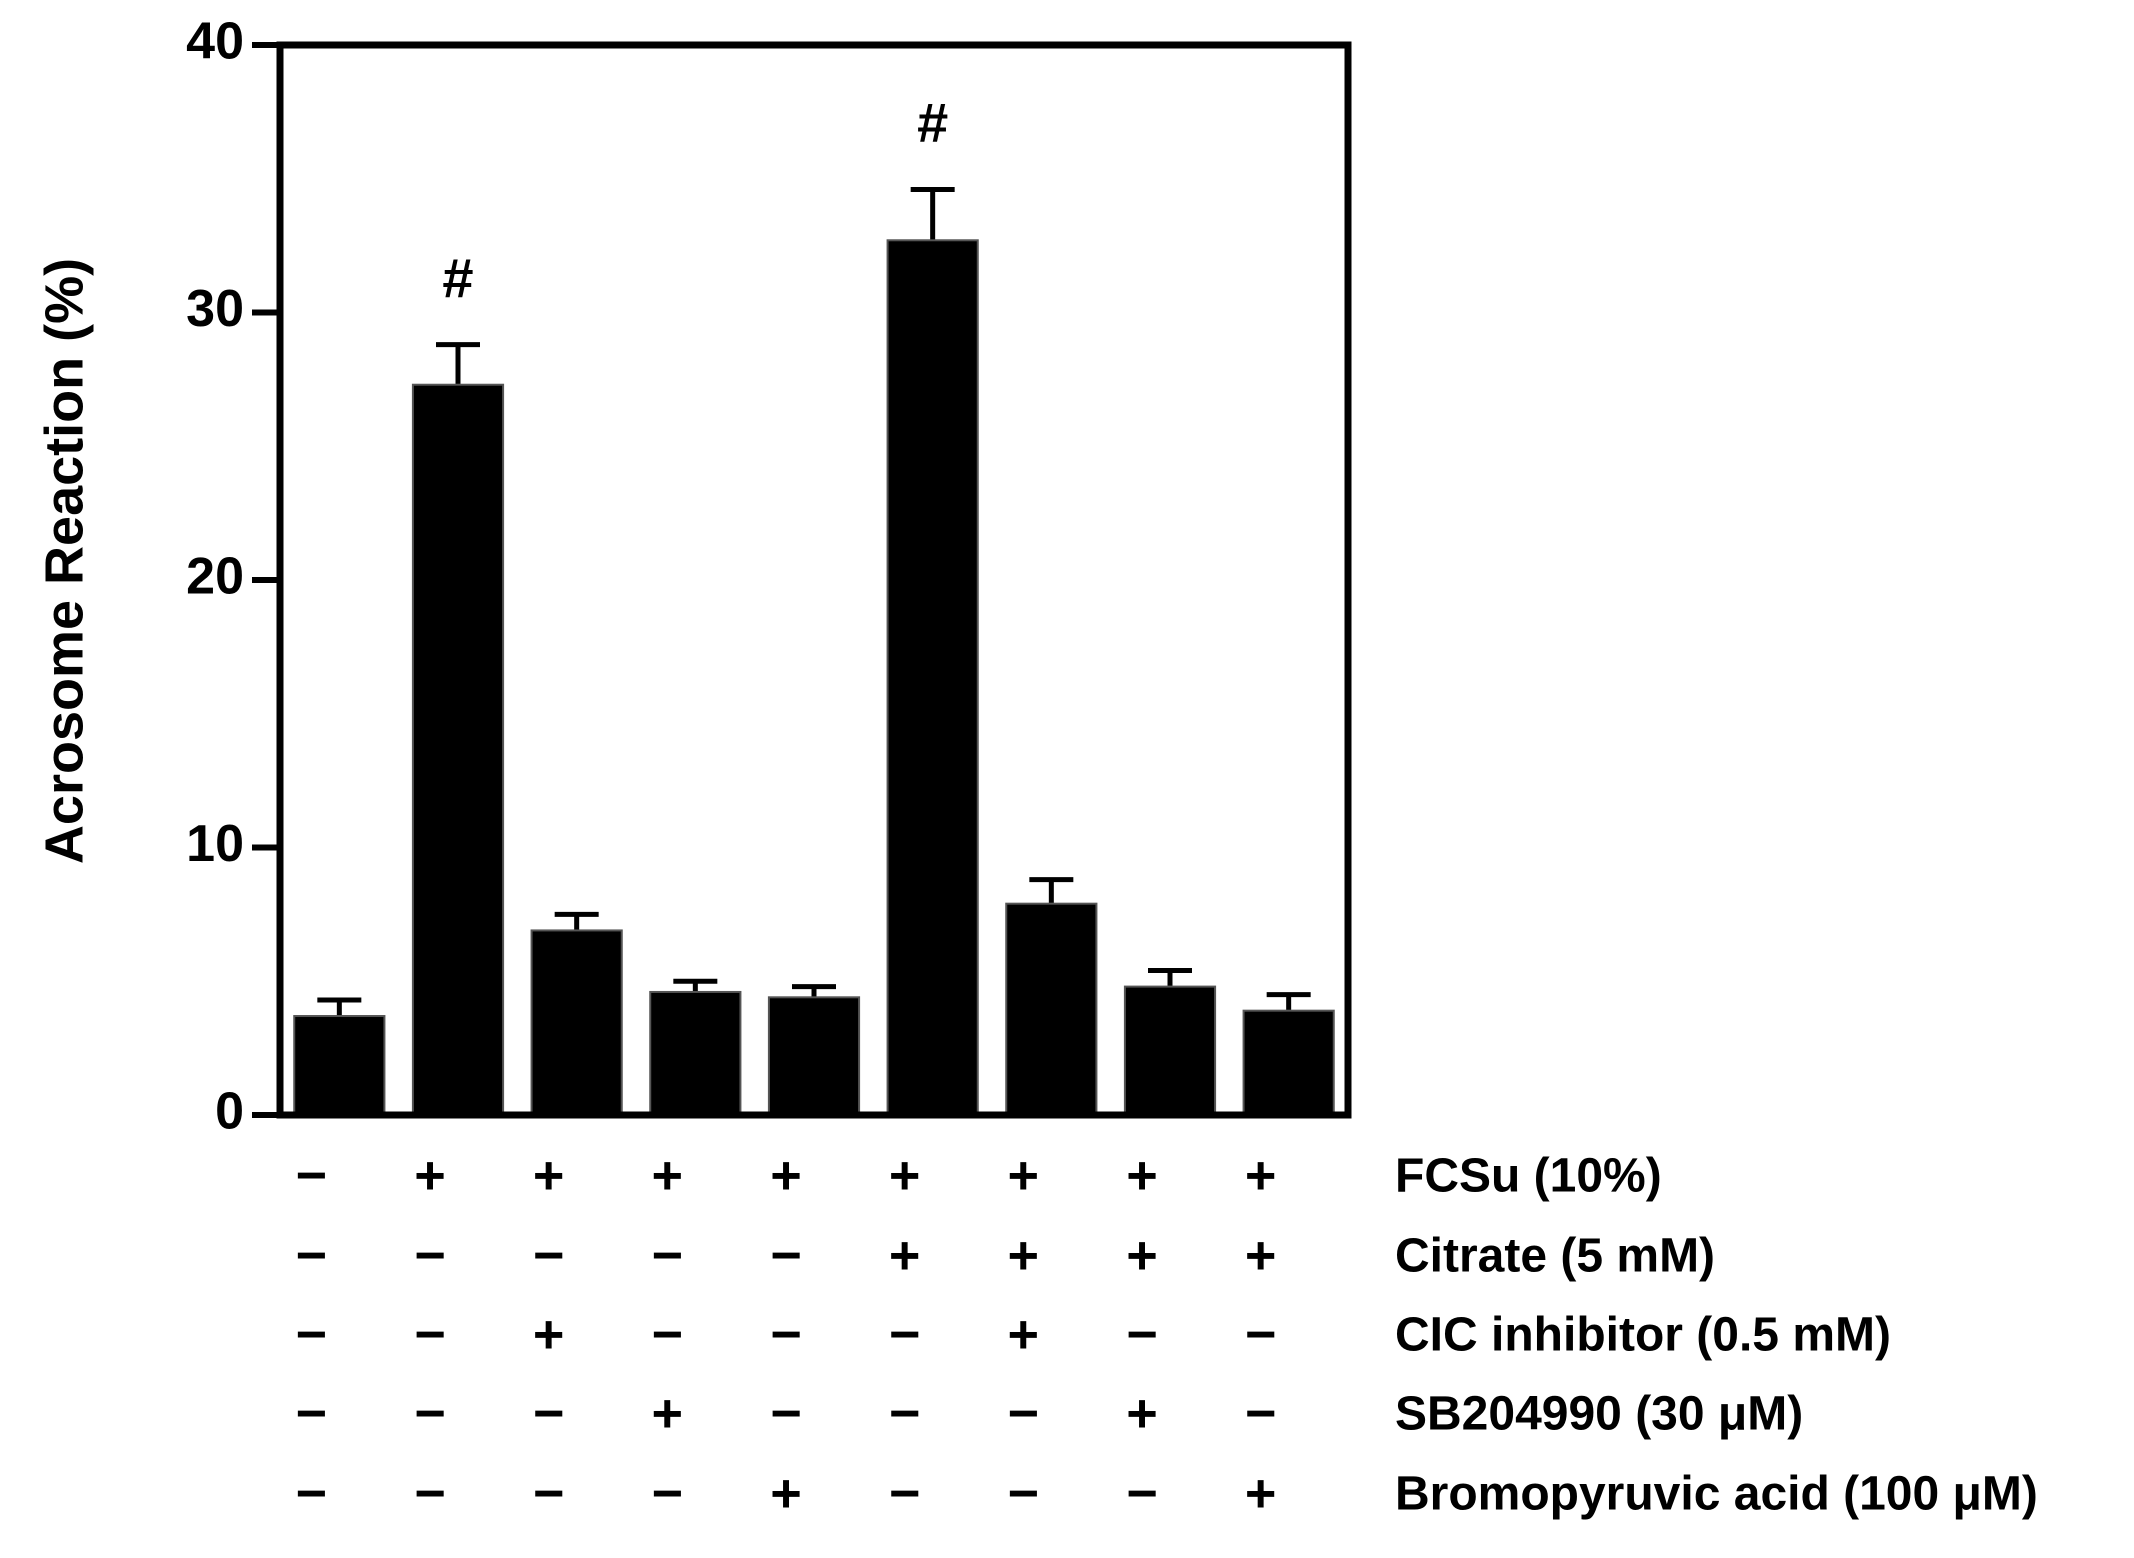  I want to click on treatment-label: Citrate (5 mM), so click(1555, 1256).